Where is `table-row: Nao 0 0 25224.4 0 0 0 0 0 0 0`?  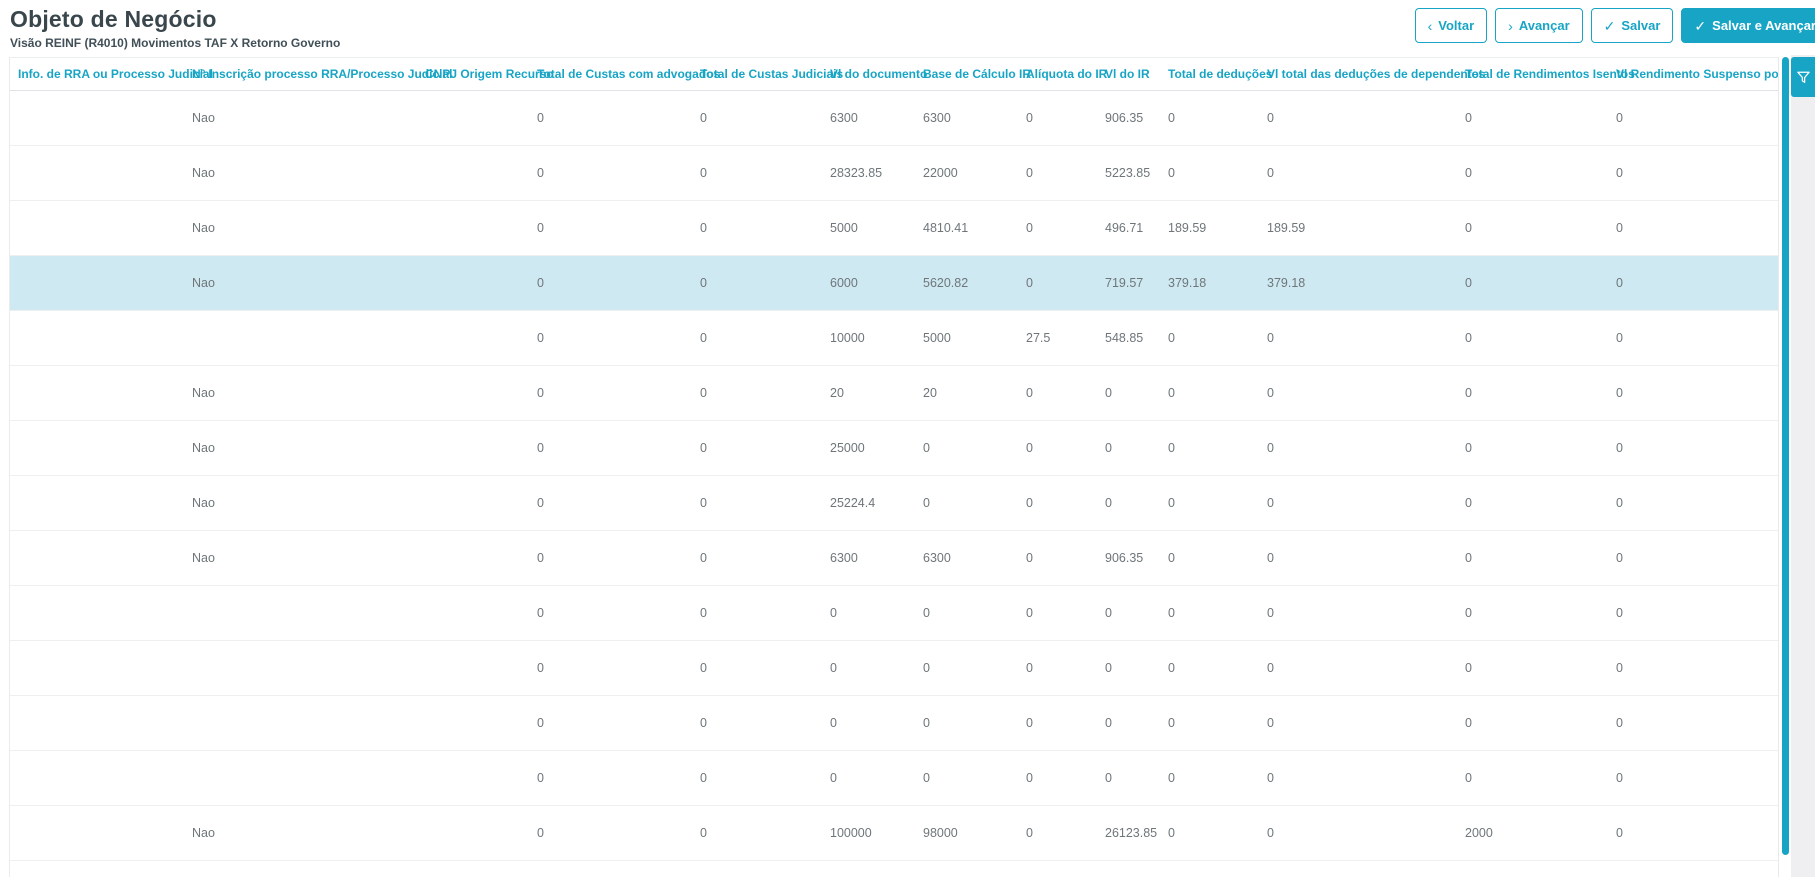
table-row: Nao 0 0 25224.4 0 0 0 0 0 0 0 is located at coordinates (894, 503).